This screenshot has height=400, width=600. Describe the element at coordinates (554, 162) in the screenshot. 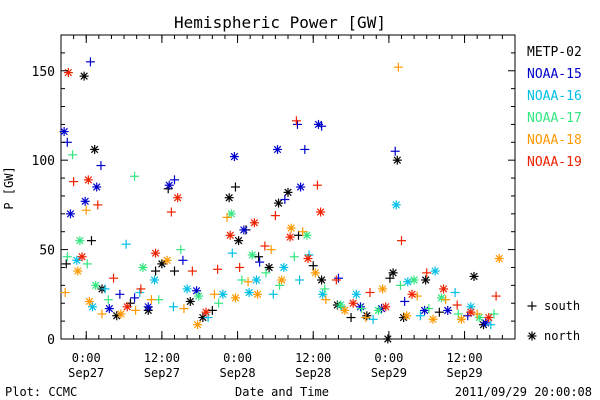

I see `legend-entry-noaa-19: NOAA-19` at that location.